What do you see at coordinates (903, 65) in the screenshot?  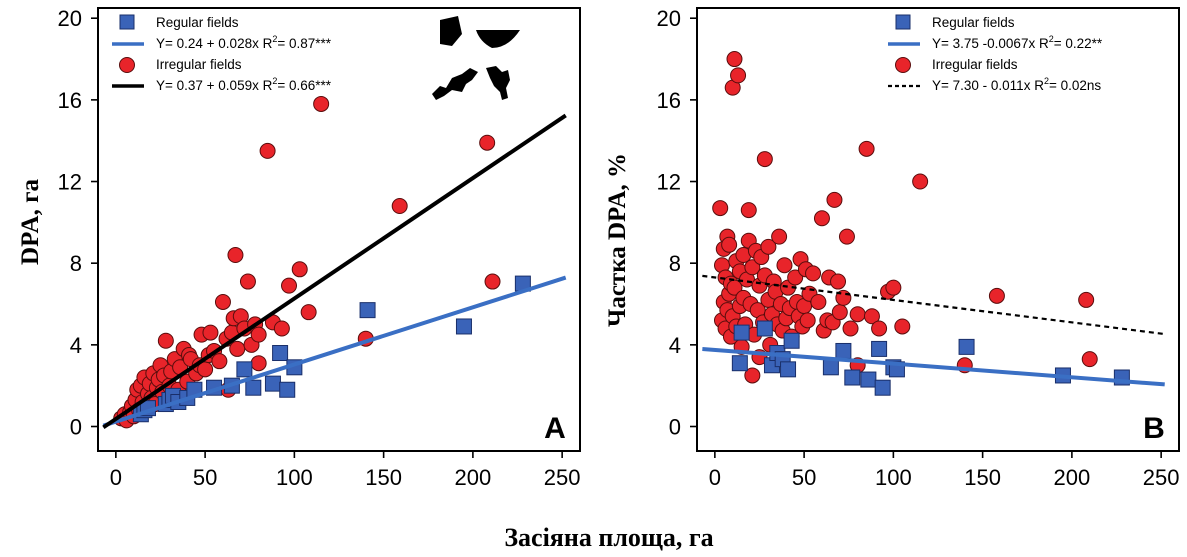 I see `legend-irregular-marker` at bounding box center [903, 65].